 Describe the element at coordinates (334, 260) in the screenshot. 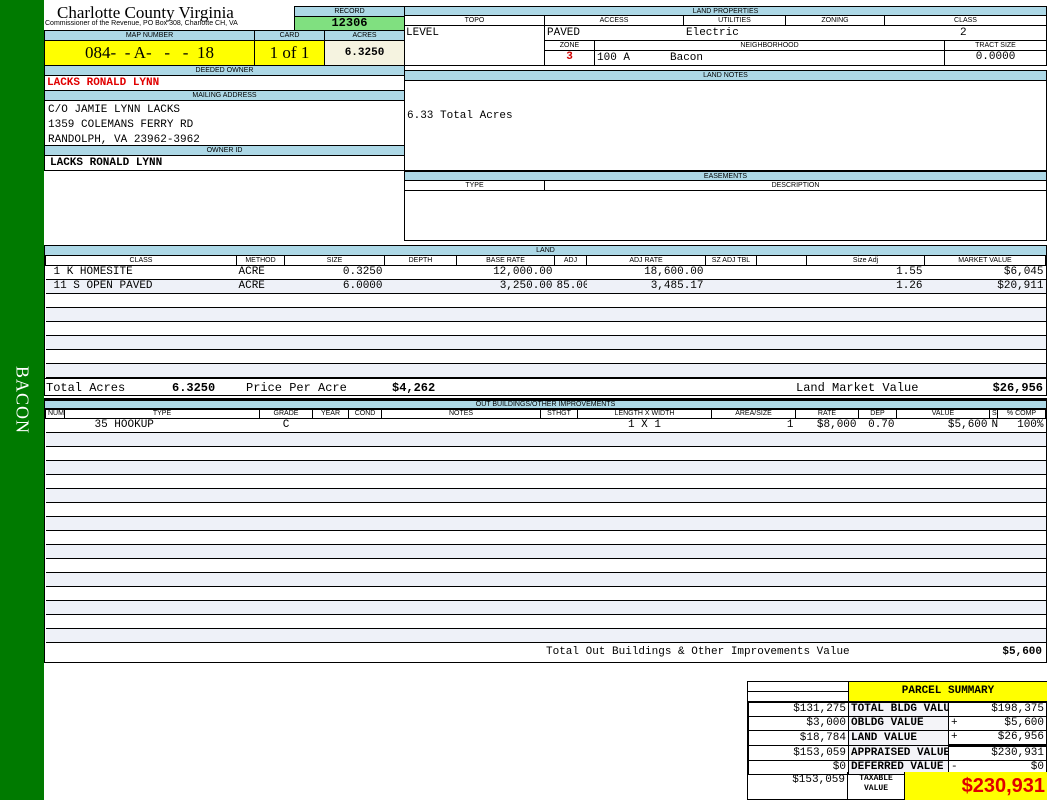

I see `land-col-header: SIZE` at that location.